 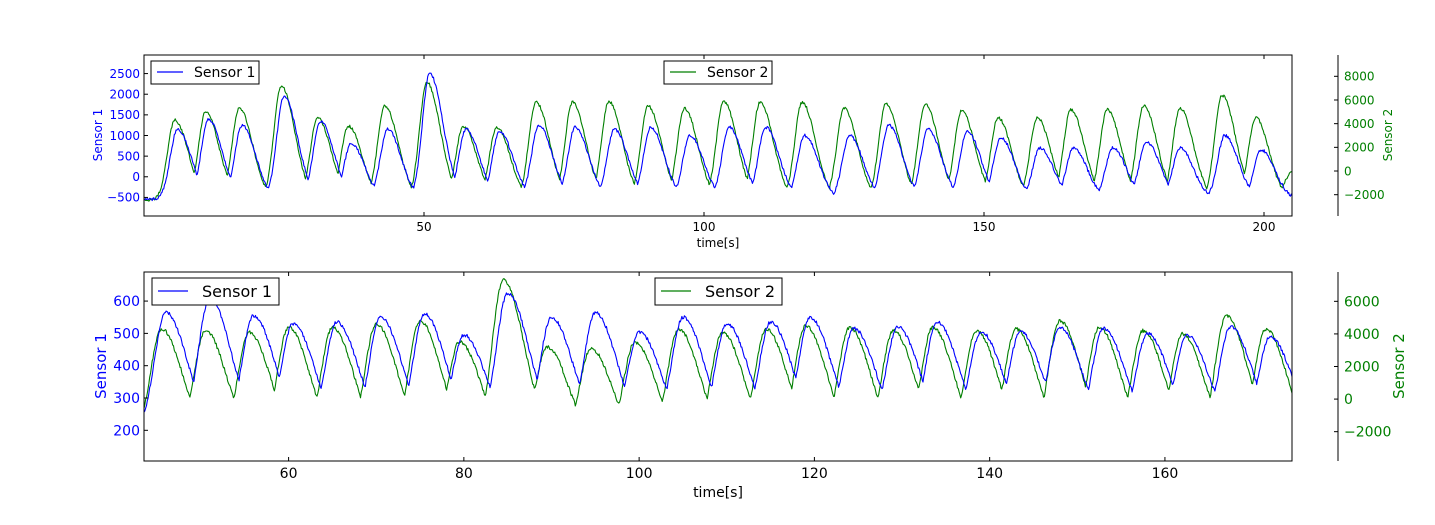 I want to click on top-chart-legend-sensor-1-label: Sensor 1, so click(x=224, y=73).